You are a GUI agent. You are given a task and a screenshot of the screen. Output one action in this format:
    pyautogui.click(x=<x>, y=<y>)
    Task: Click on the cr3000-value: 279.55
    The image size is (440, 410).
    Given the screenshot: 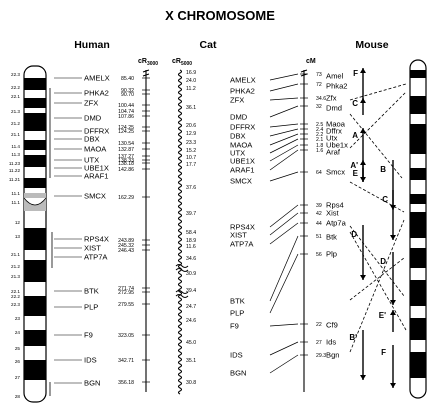 What is the action you would take?
    pyautogui.click(x=126, y=305)
    